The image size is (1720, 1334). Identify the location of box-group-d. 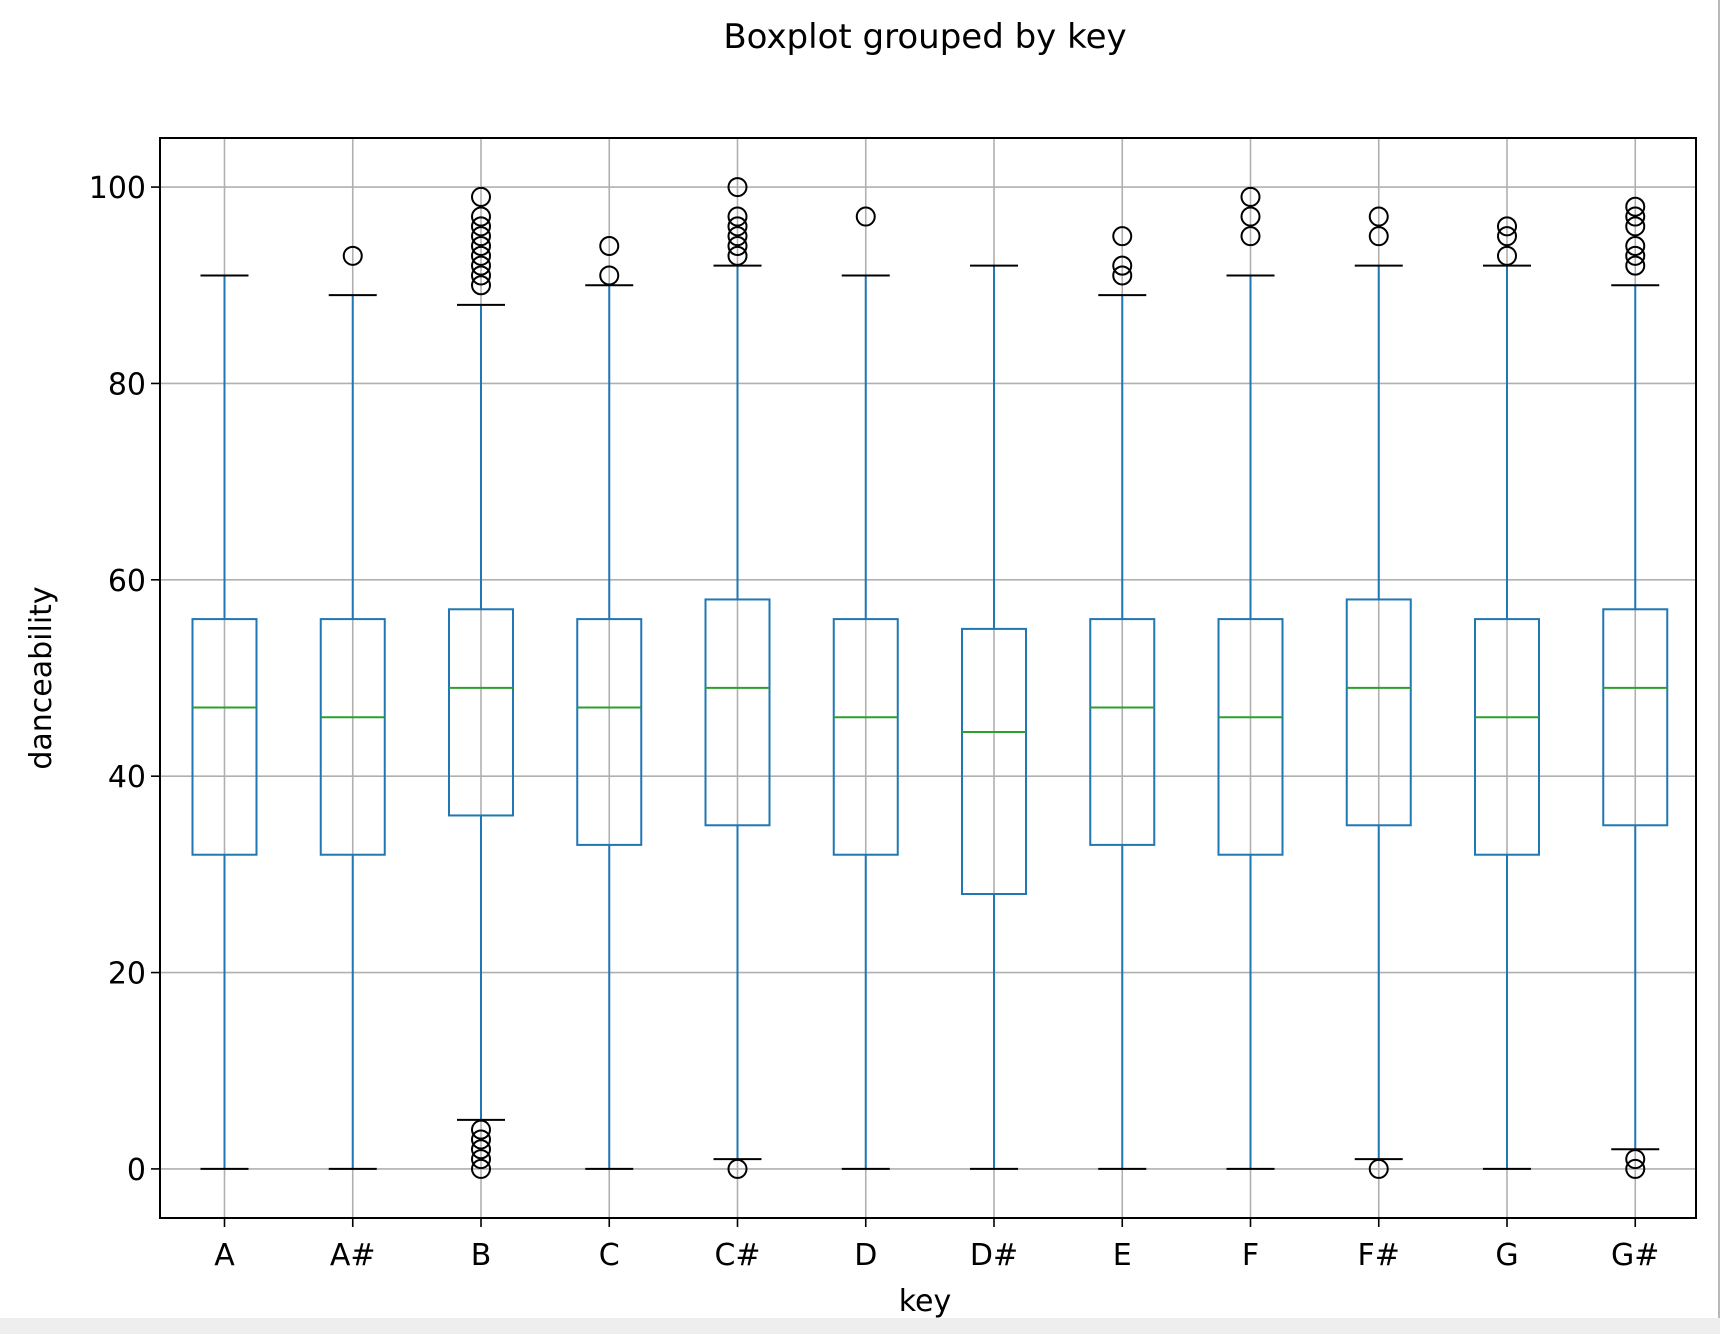
(865, 688).